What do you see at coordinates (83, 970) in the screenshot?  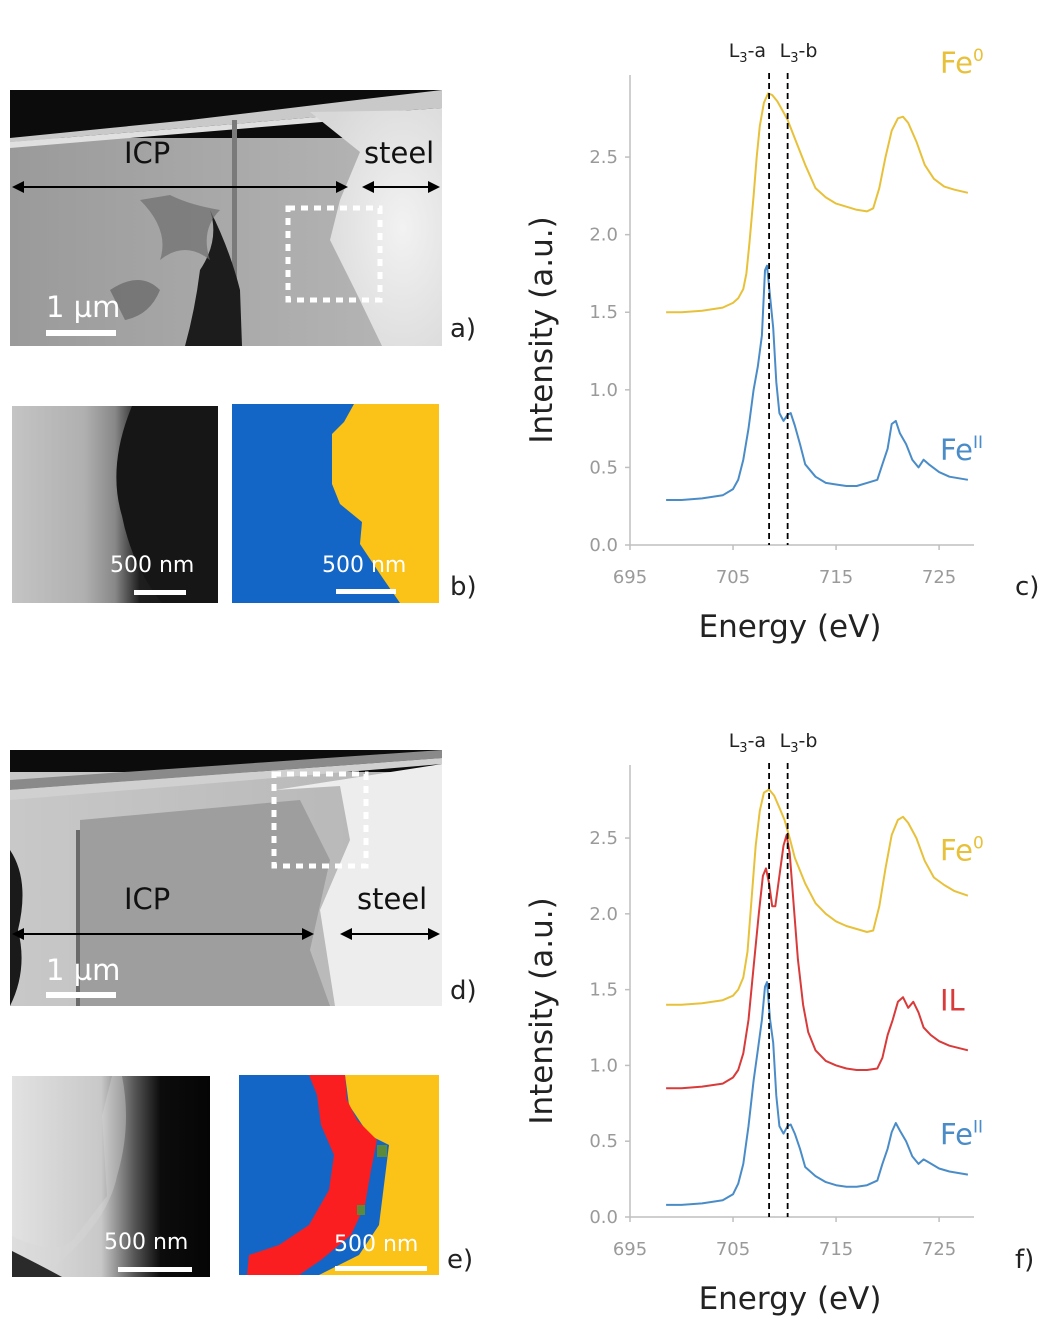 I see `panel-d-scale-bar-label: 1 µm` at bounding box center [83, 970].